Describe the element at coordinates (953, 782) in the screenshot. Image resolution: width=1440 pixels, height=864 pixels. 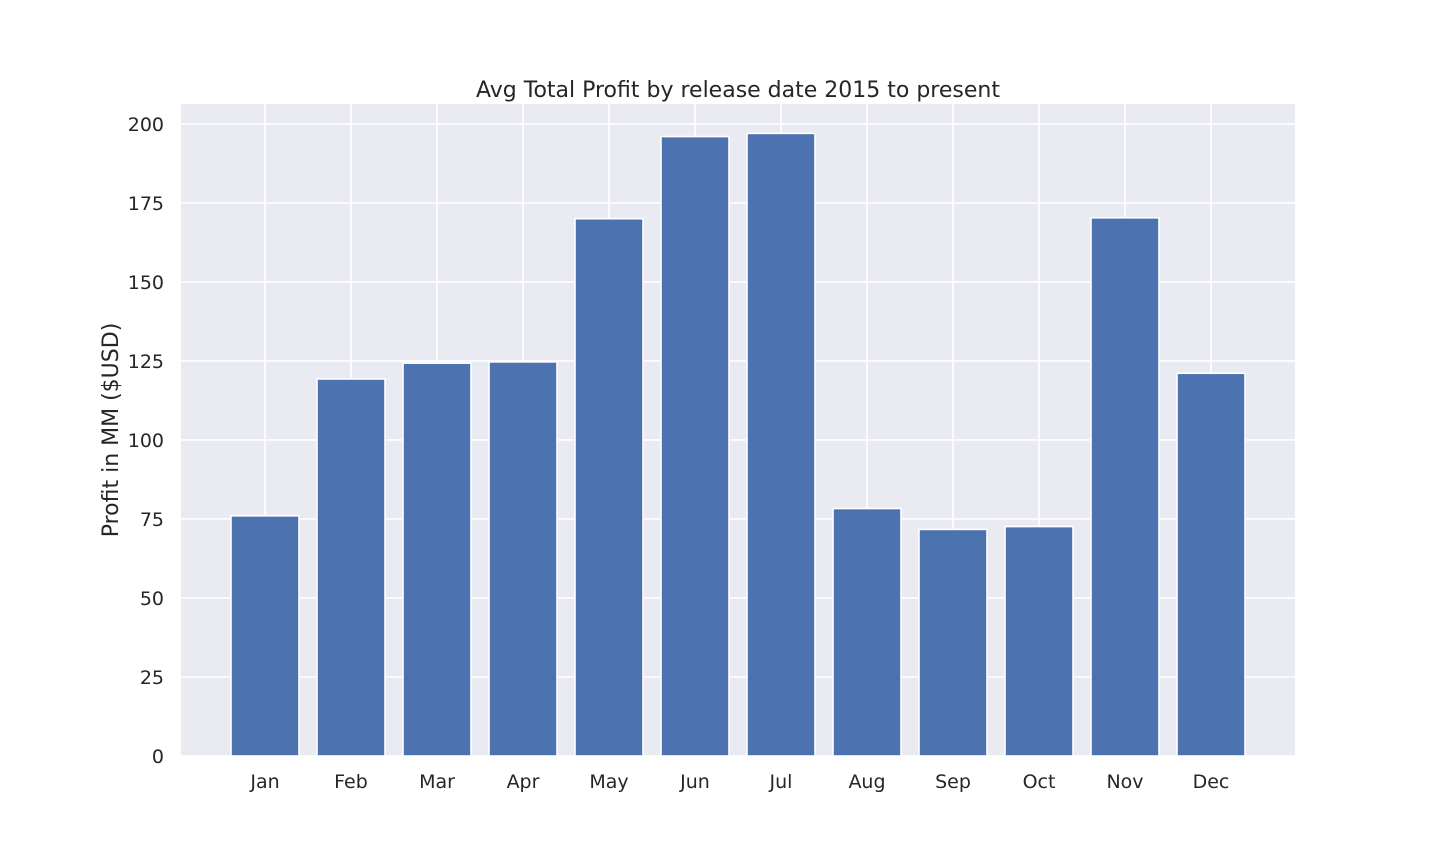
I see `x-tick-label: Sep` at that location.